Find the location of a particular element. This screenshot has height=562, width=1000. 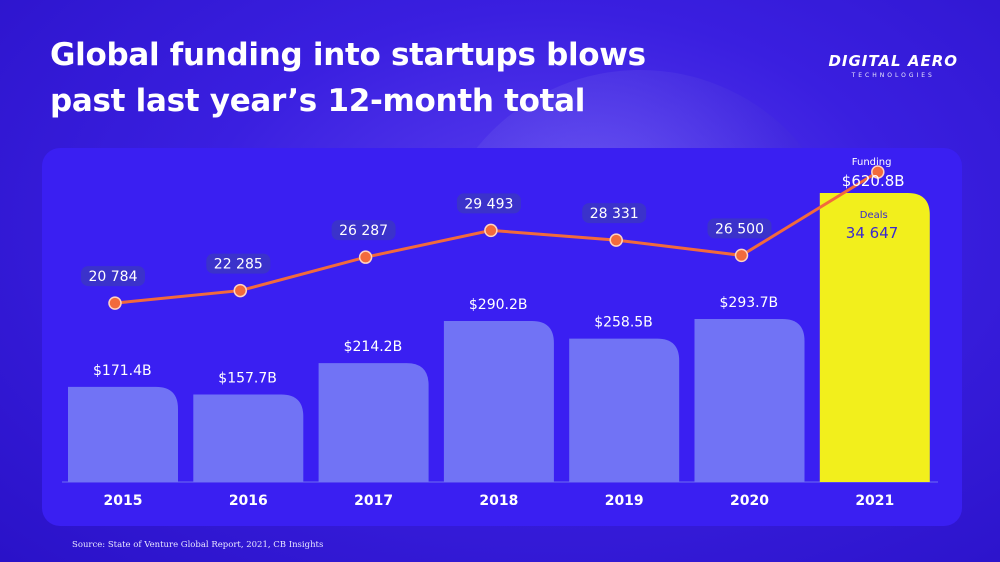

title-line-2: past last year’s 12-month total is located at coordinates (318, 101).